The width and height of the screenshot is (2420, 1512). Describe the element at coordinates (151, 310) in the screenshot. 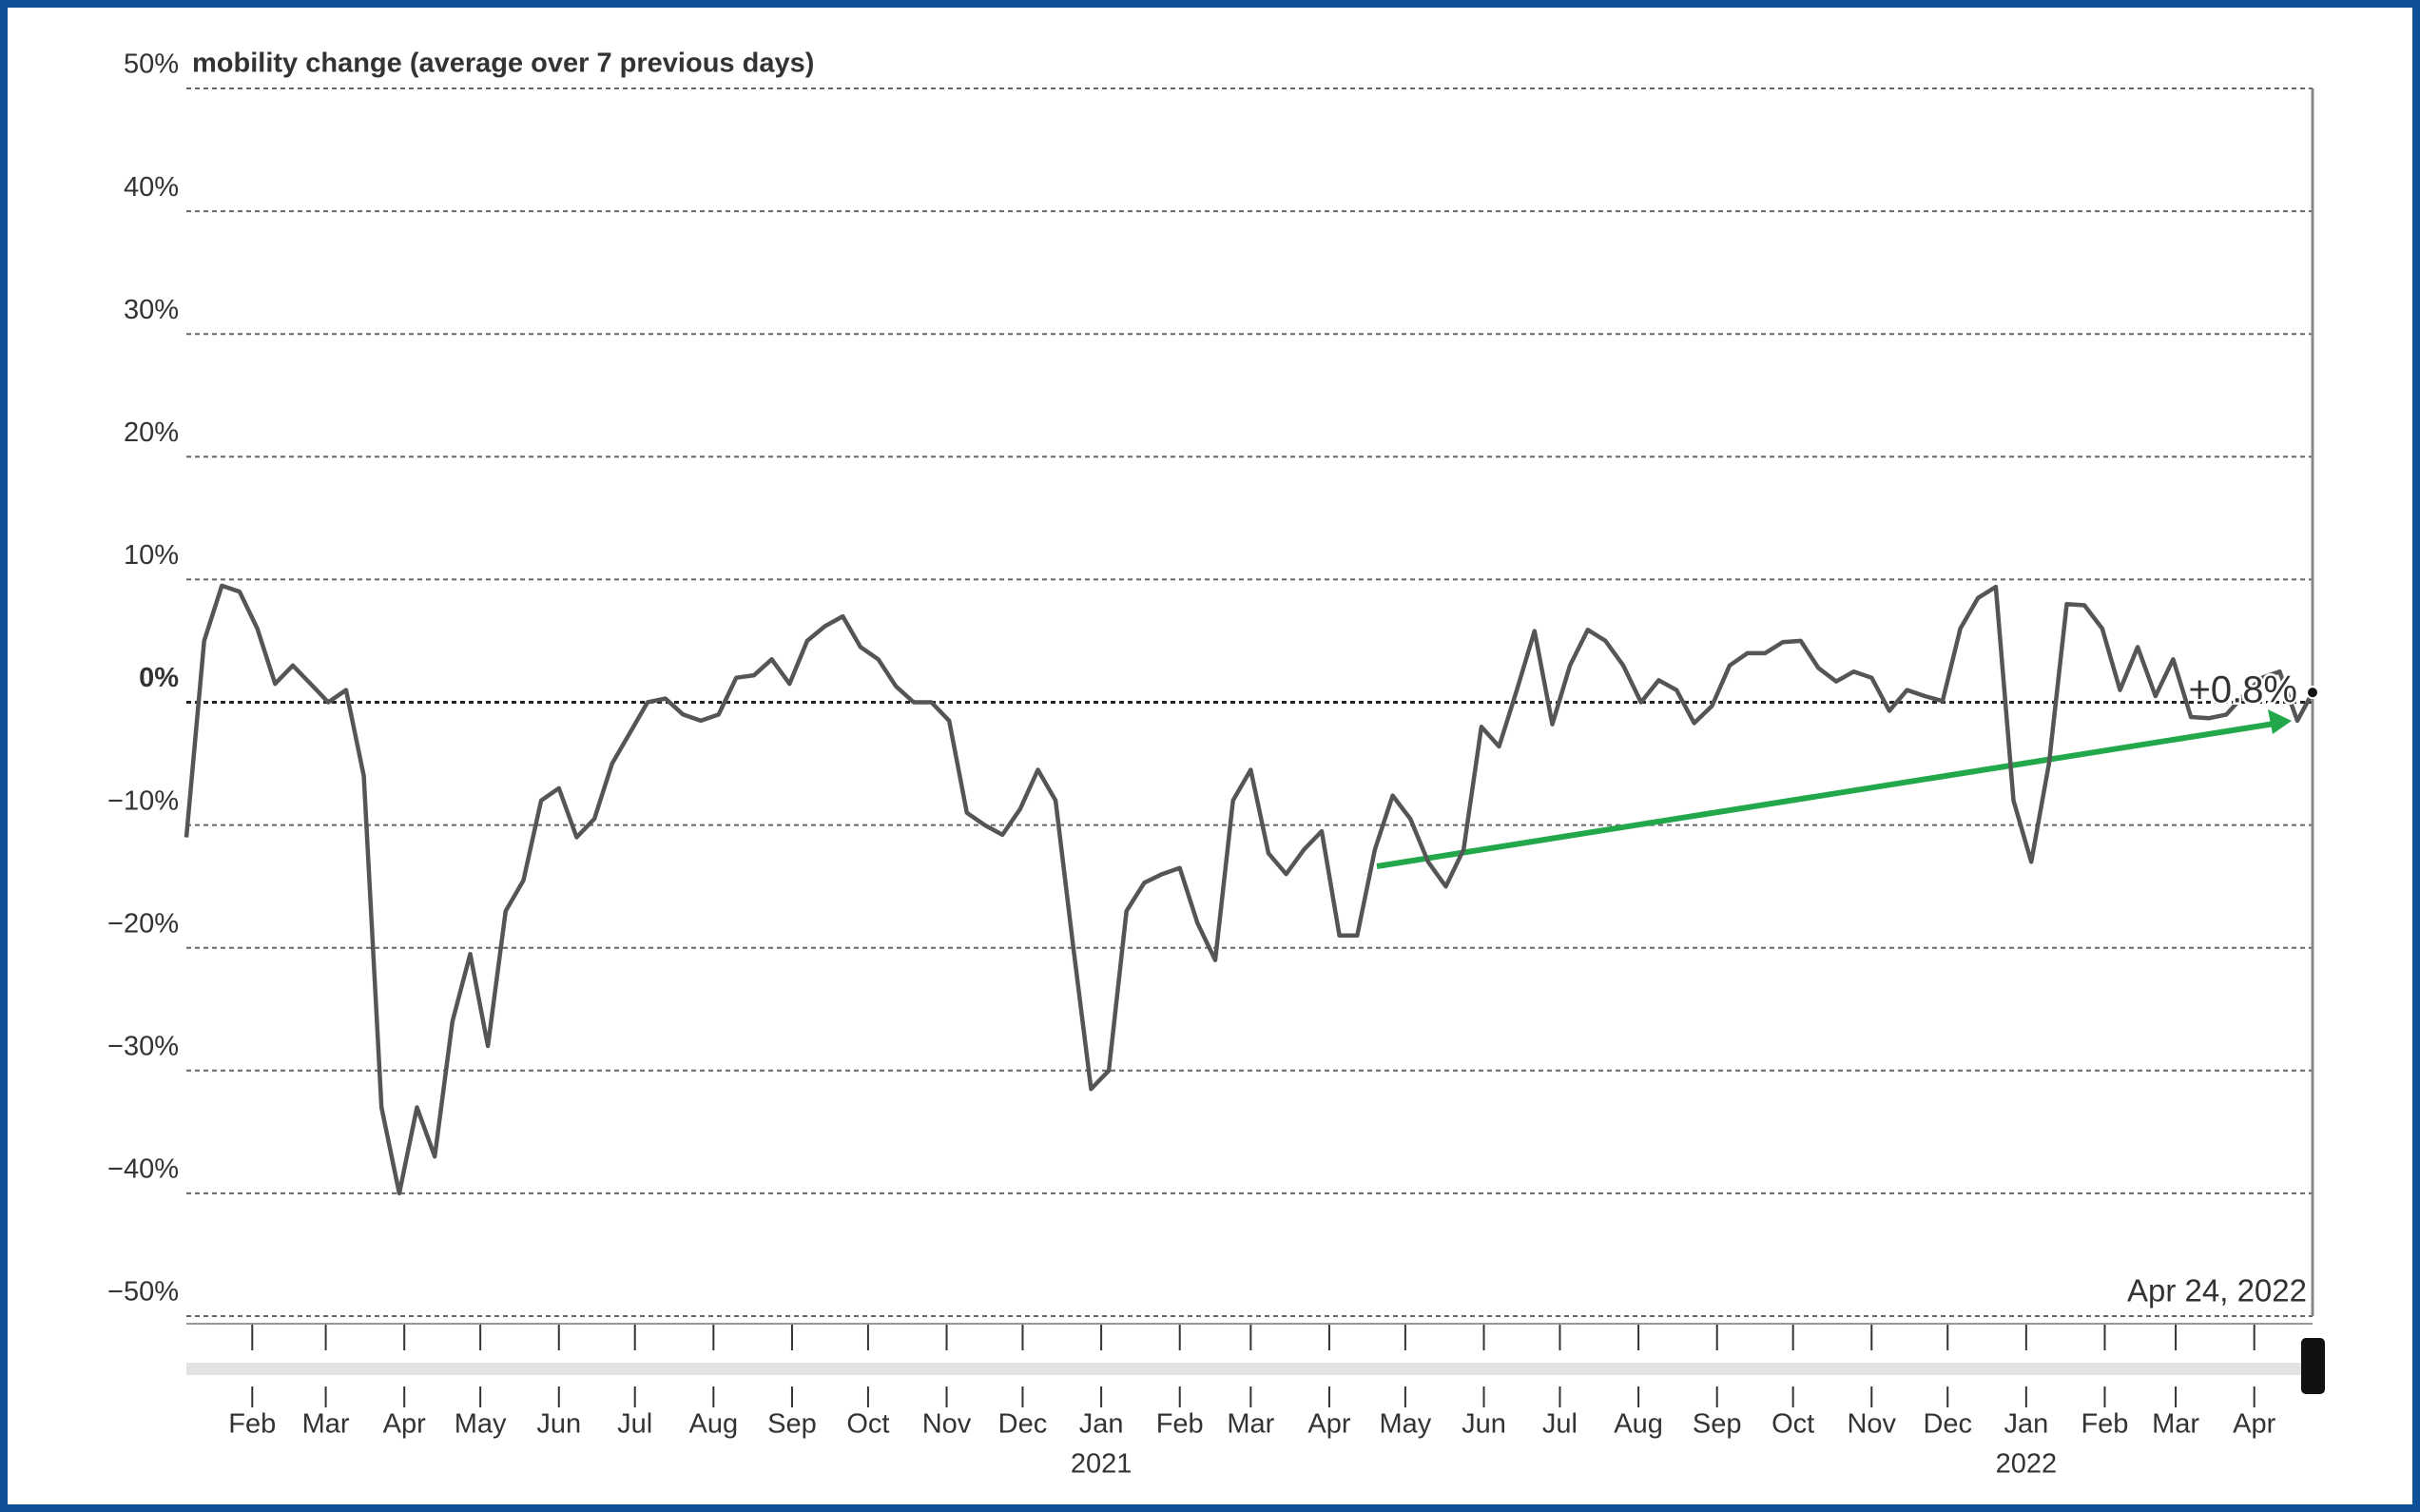

I see `y-tick-label: 30%` at that location.